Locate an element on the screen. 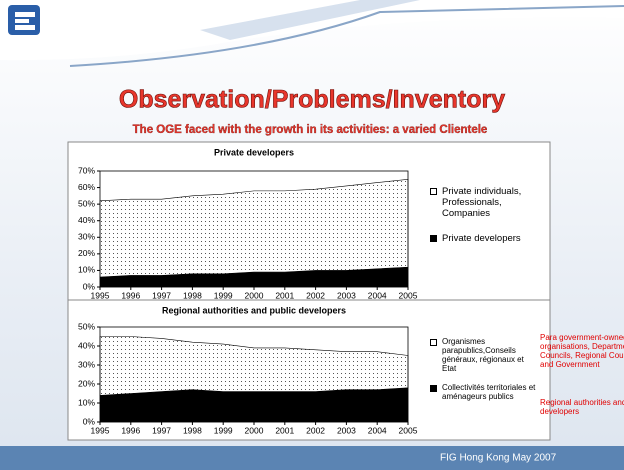 The image size is (624, 470). footer-bar is located at coordinates (312, 458).